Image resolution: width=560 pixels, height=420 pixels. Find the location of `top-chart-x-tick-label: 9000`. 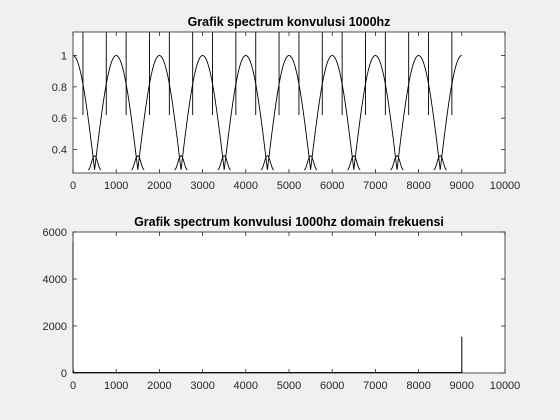

top-chart-x-tick-label: 9000 is located at coordinates (462, 186).